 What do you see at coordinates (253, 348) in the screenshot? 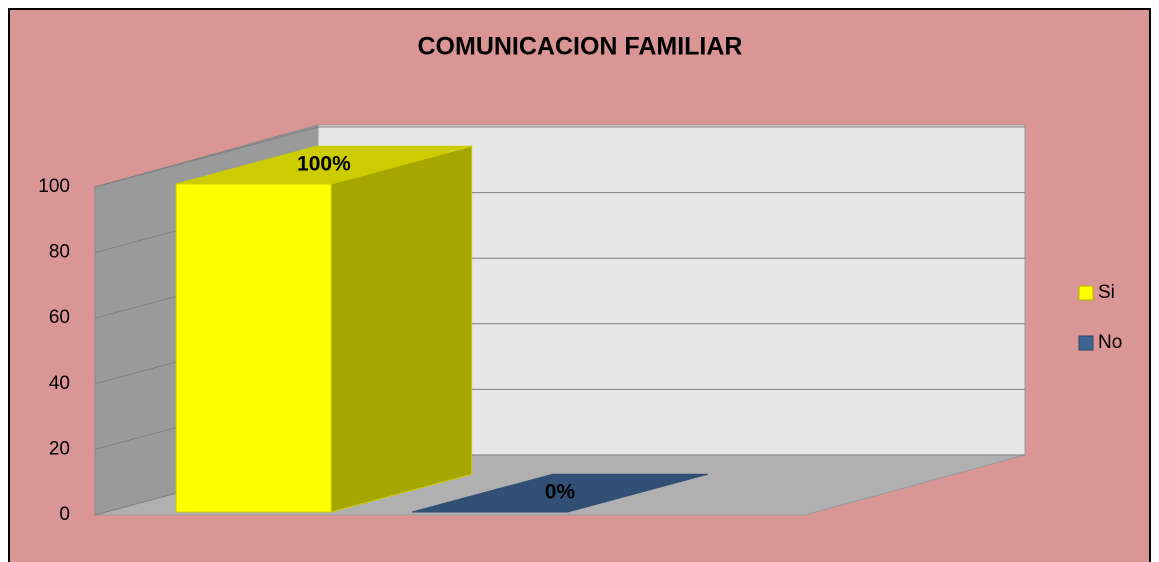
I see `bar-front` at bounding box center [253, 348].